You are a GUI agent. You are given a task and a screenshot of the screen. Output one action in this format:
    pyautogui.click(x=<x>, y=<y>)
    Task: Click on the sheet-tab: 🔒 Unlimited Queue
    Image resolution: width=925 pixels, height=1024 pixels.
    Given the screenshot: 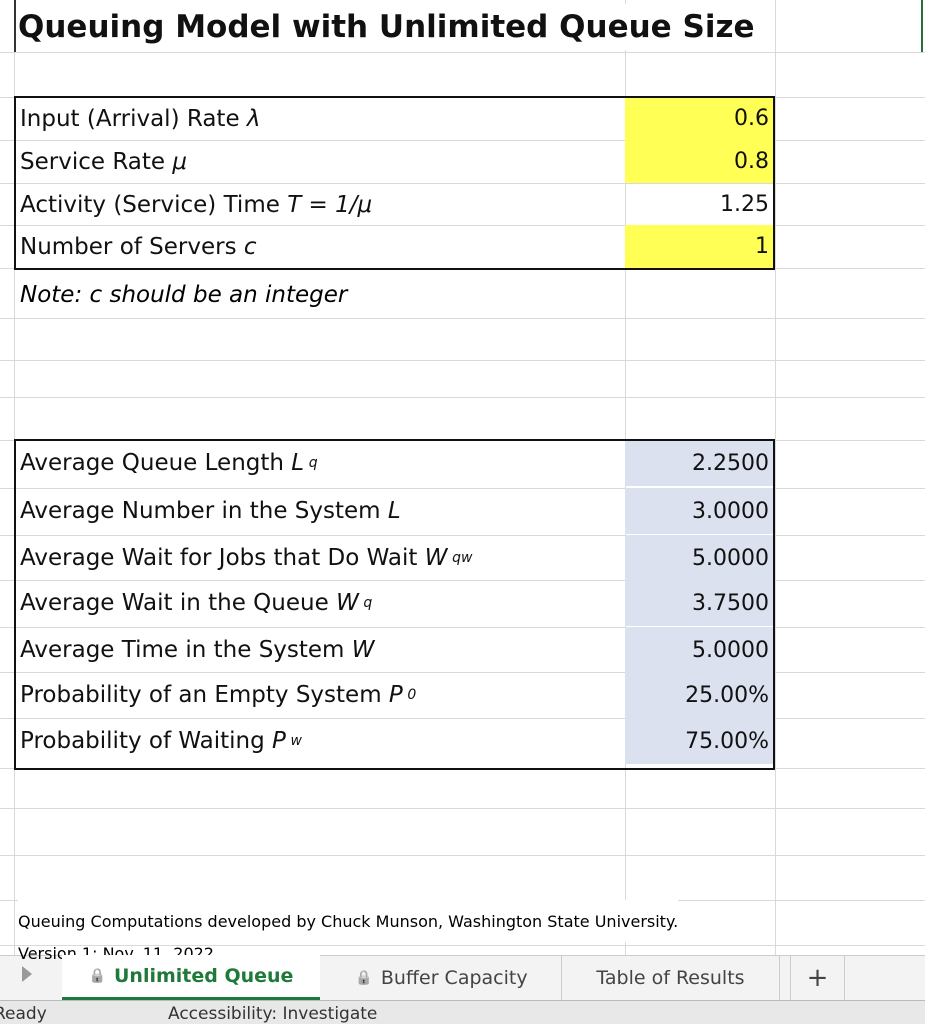 What is the action you would take?
    pyautogui.click(x=191, y=977)
    